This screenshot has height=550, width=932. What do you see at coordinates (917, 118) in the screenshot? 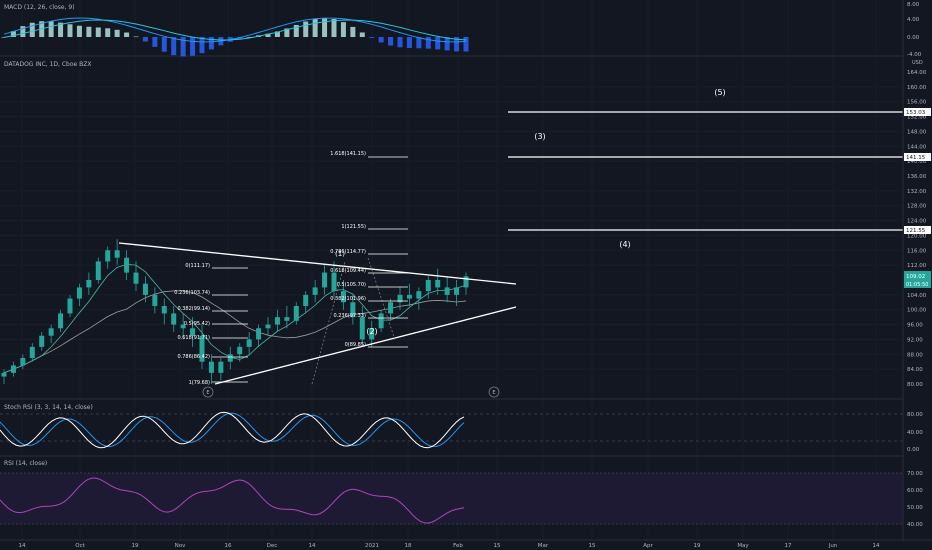
I see `price-tick-label: 152.00` at bounding box center [917, 118].